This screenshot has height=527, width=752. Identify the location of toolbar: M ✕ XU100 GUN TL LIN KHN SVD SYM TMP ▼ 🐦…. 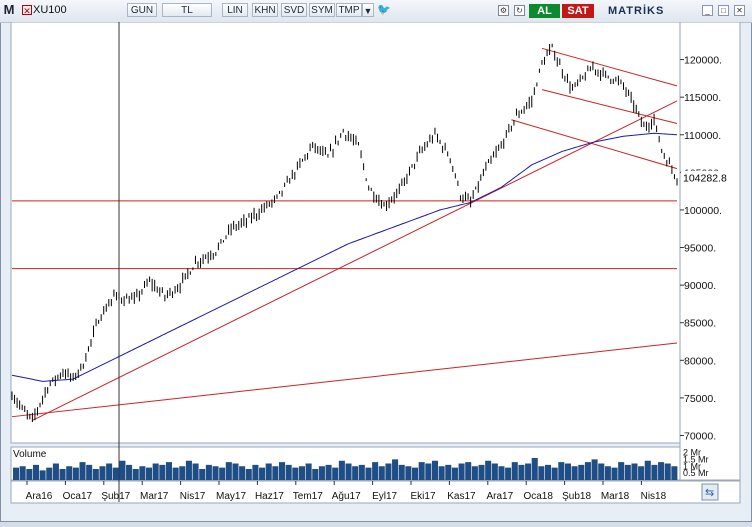
(376, 11).